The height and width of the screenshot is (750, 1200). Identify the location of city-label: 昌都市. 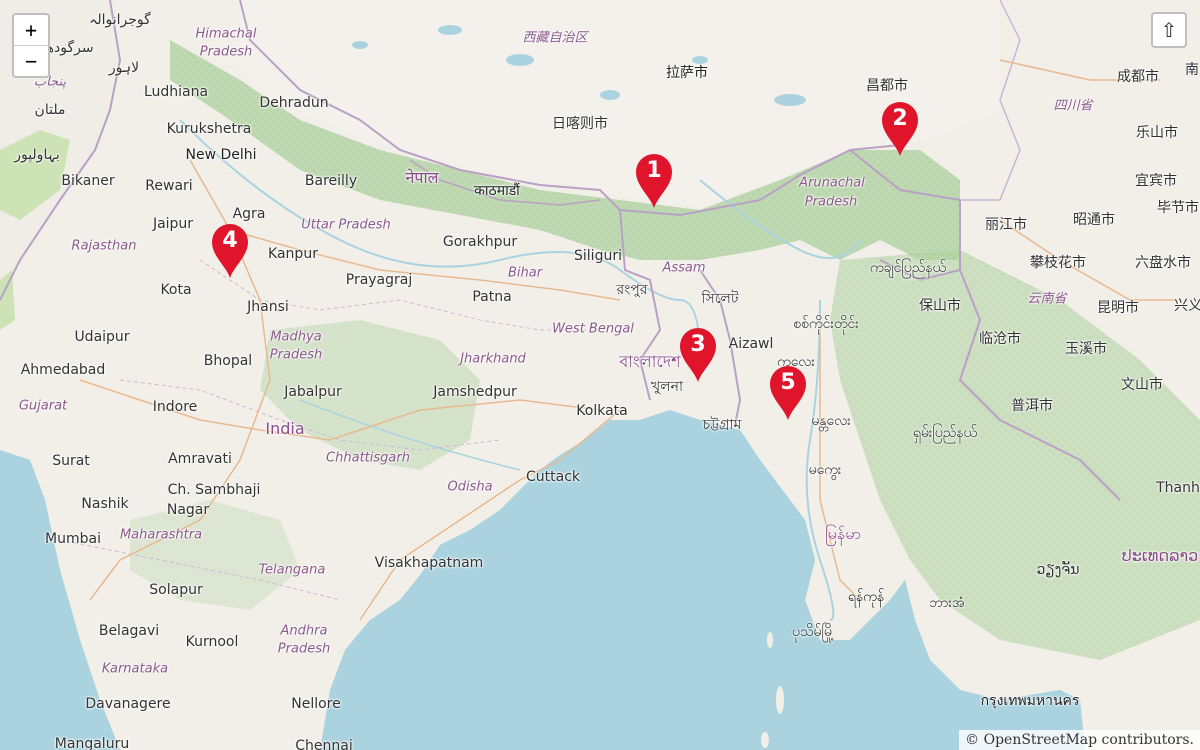
(887, 86).